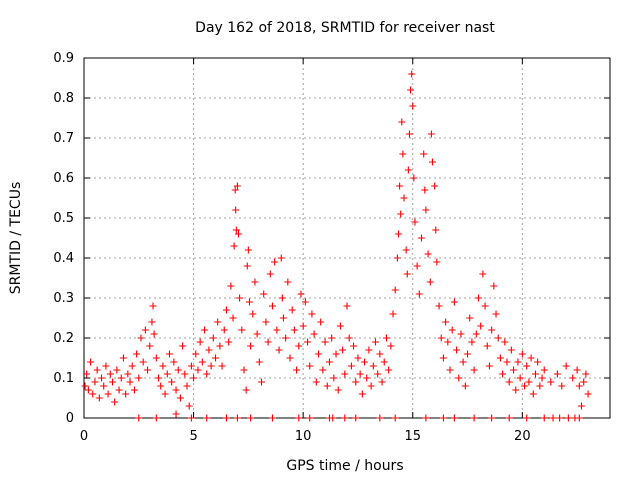 Image resolution: width=640 pixels, height=480 pixels. I want to click on y-tick-label: 0.5, so click(63, 218).